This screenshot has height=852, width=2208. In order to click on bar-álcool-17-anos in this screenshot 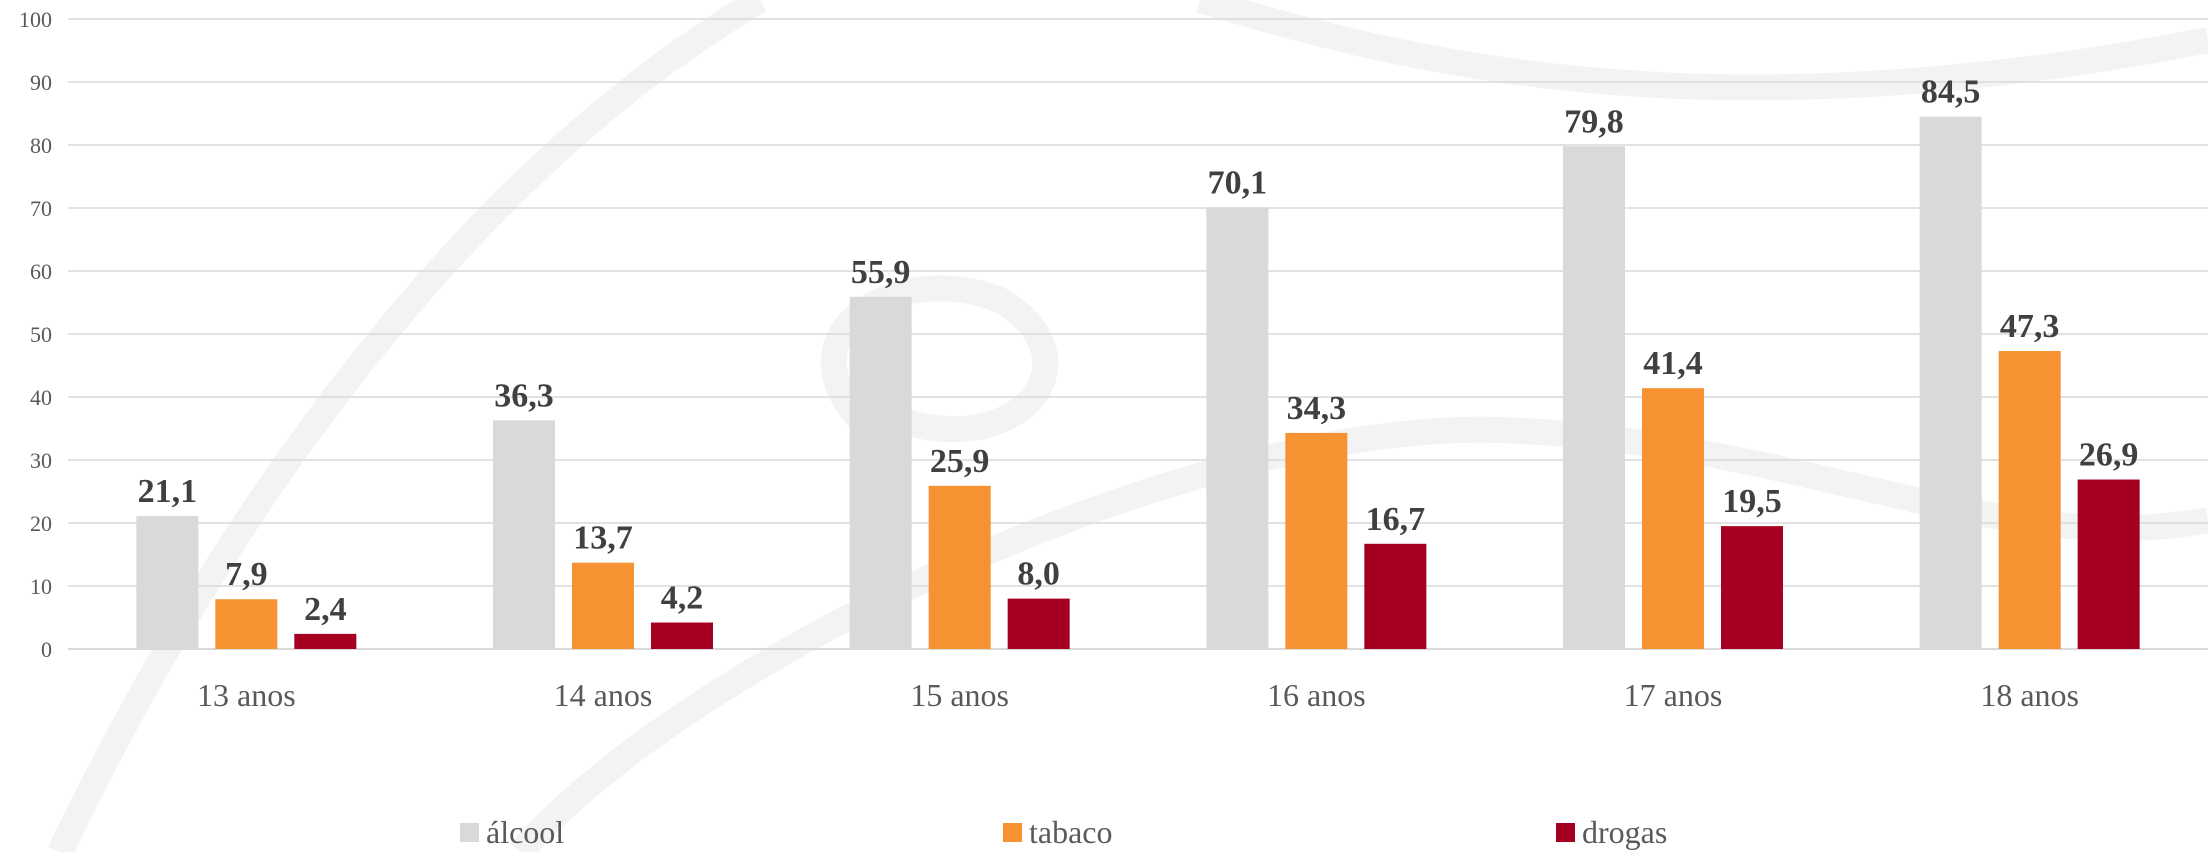, I will do `click(1594, 397)`.